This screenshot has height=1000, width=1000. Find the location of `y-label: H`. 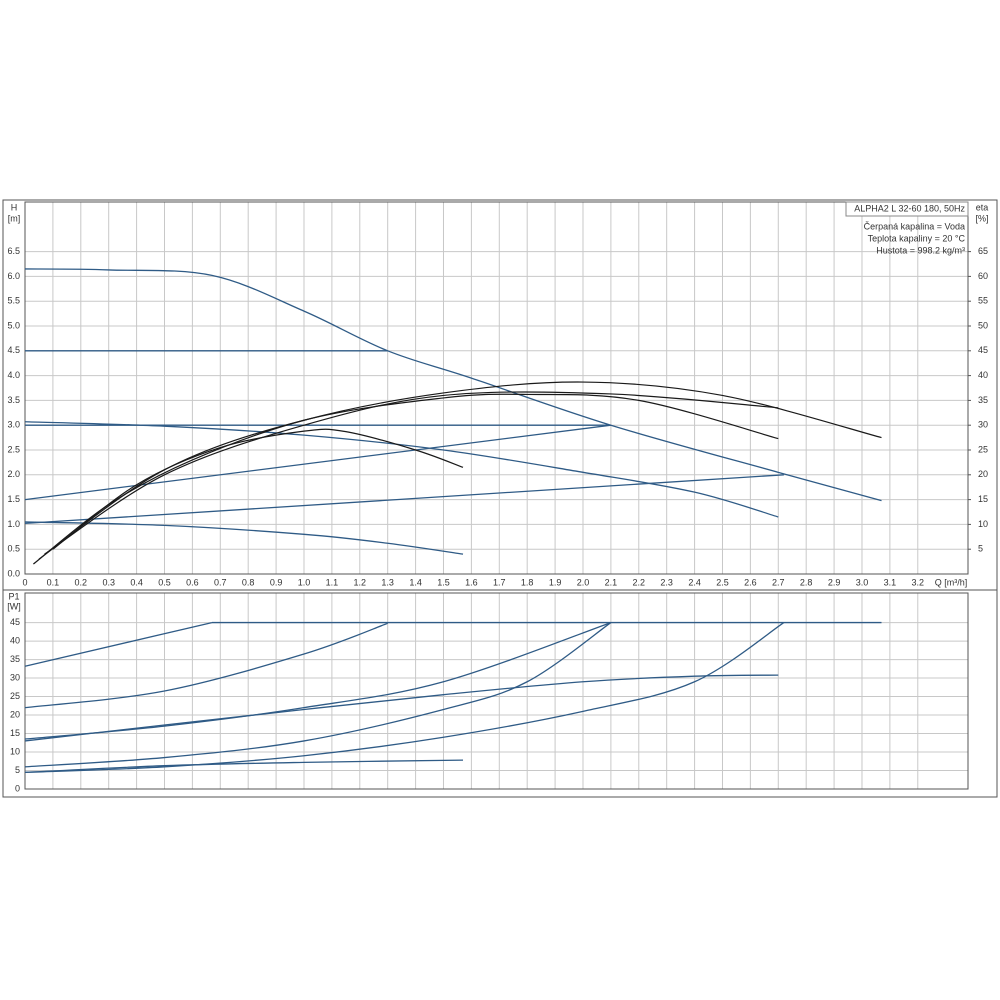

y-label: H is located at coordinates (14, 207).